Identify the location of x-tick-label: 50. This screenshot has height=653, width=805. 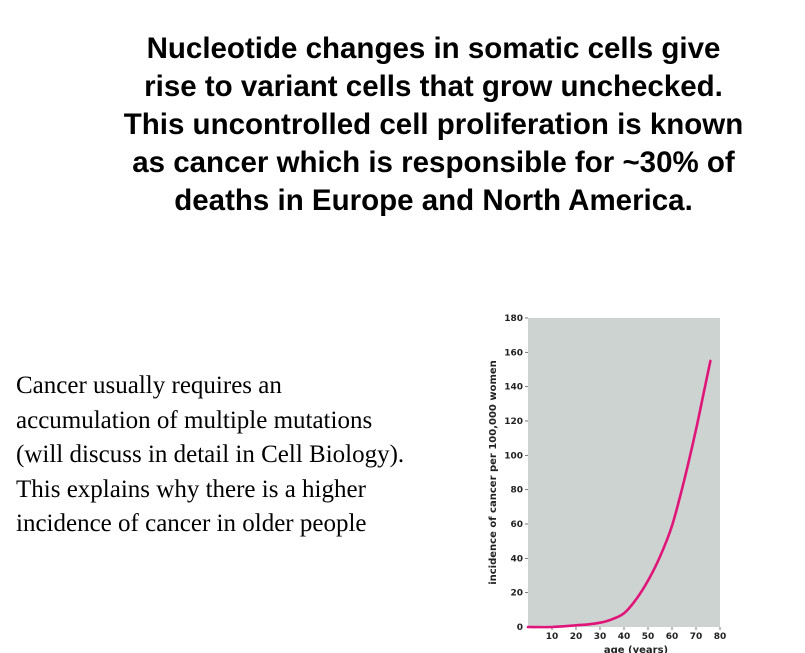
(648, 637).